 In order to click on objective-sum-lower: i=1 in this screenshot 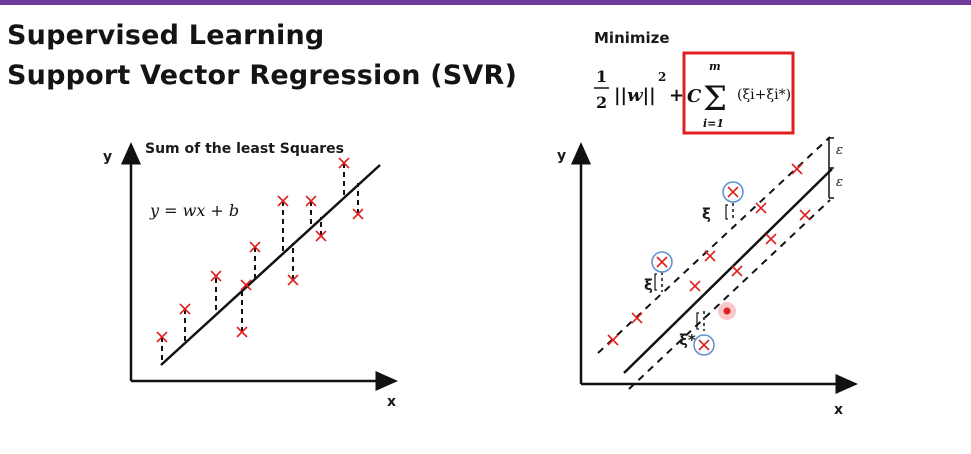, I will do `click(713, 123)`.